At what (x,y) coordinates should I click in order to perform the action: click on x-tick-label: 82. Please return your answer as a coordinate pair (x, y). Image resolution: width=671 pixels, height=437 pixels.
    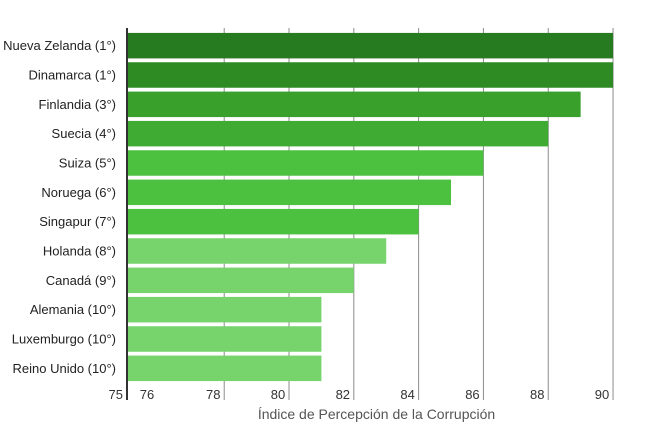
    Looking at the image, I should click on (343, 394).